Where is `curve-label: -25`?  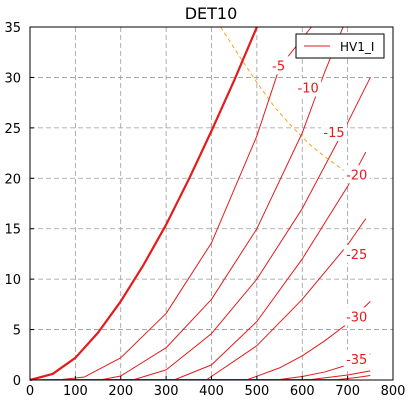
curve-label: -25 is located at coordinates (356, 255).